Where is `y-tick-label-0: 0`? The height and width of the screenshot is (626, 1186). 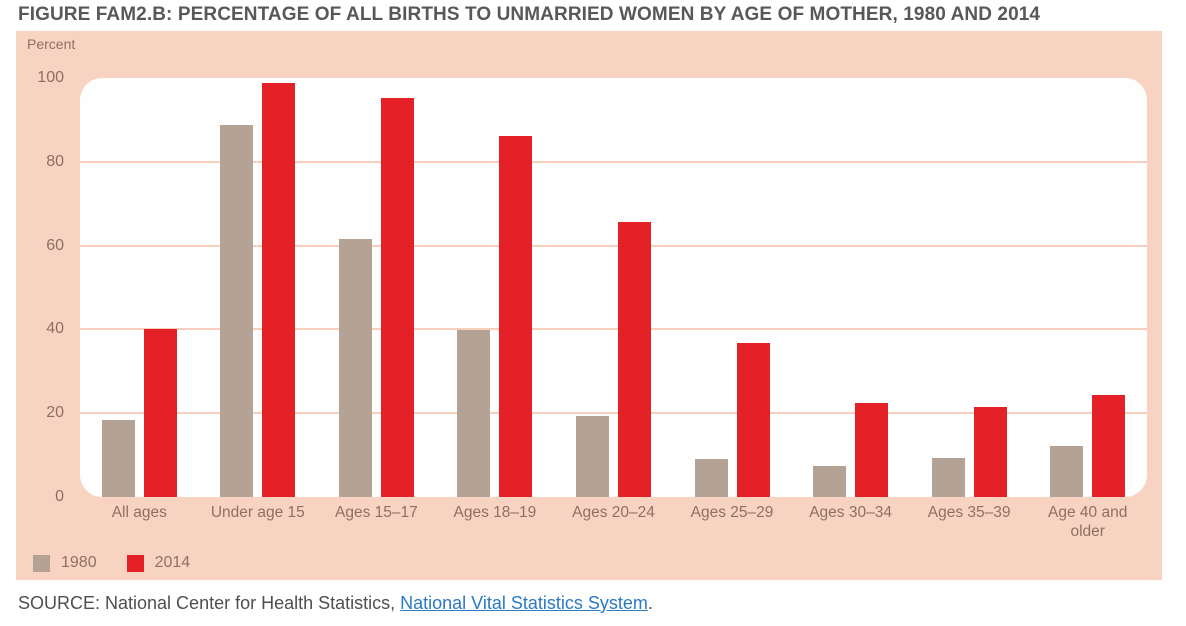 y-tick-label-0: 0 is located at coordinates (59, 496).